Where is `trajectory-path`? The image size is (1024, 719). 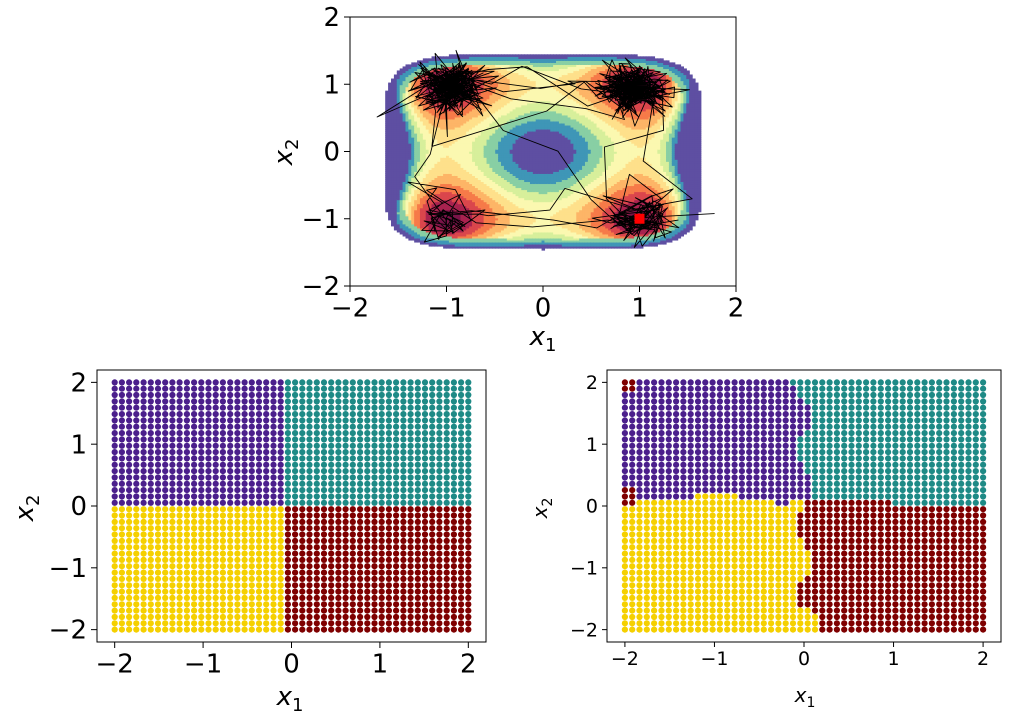
trajectory-path is located at coordinates (545, 148).